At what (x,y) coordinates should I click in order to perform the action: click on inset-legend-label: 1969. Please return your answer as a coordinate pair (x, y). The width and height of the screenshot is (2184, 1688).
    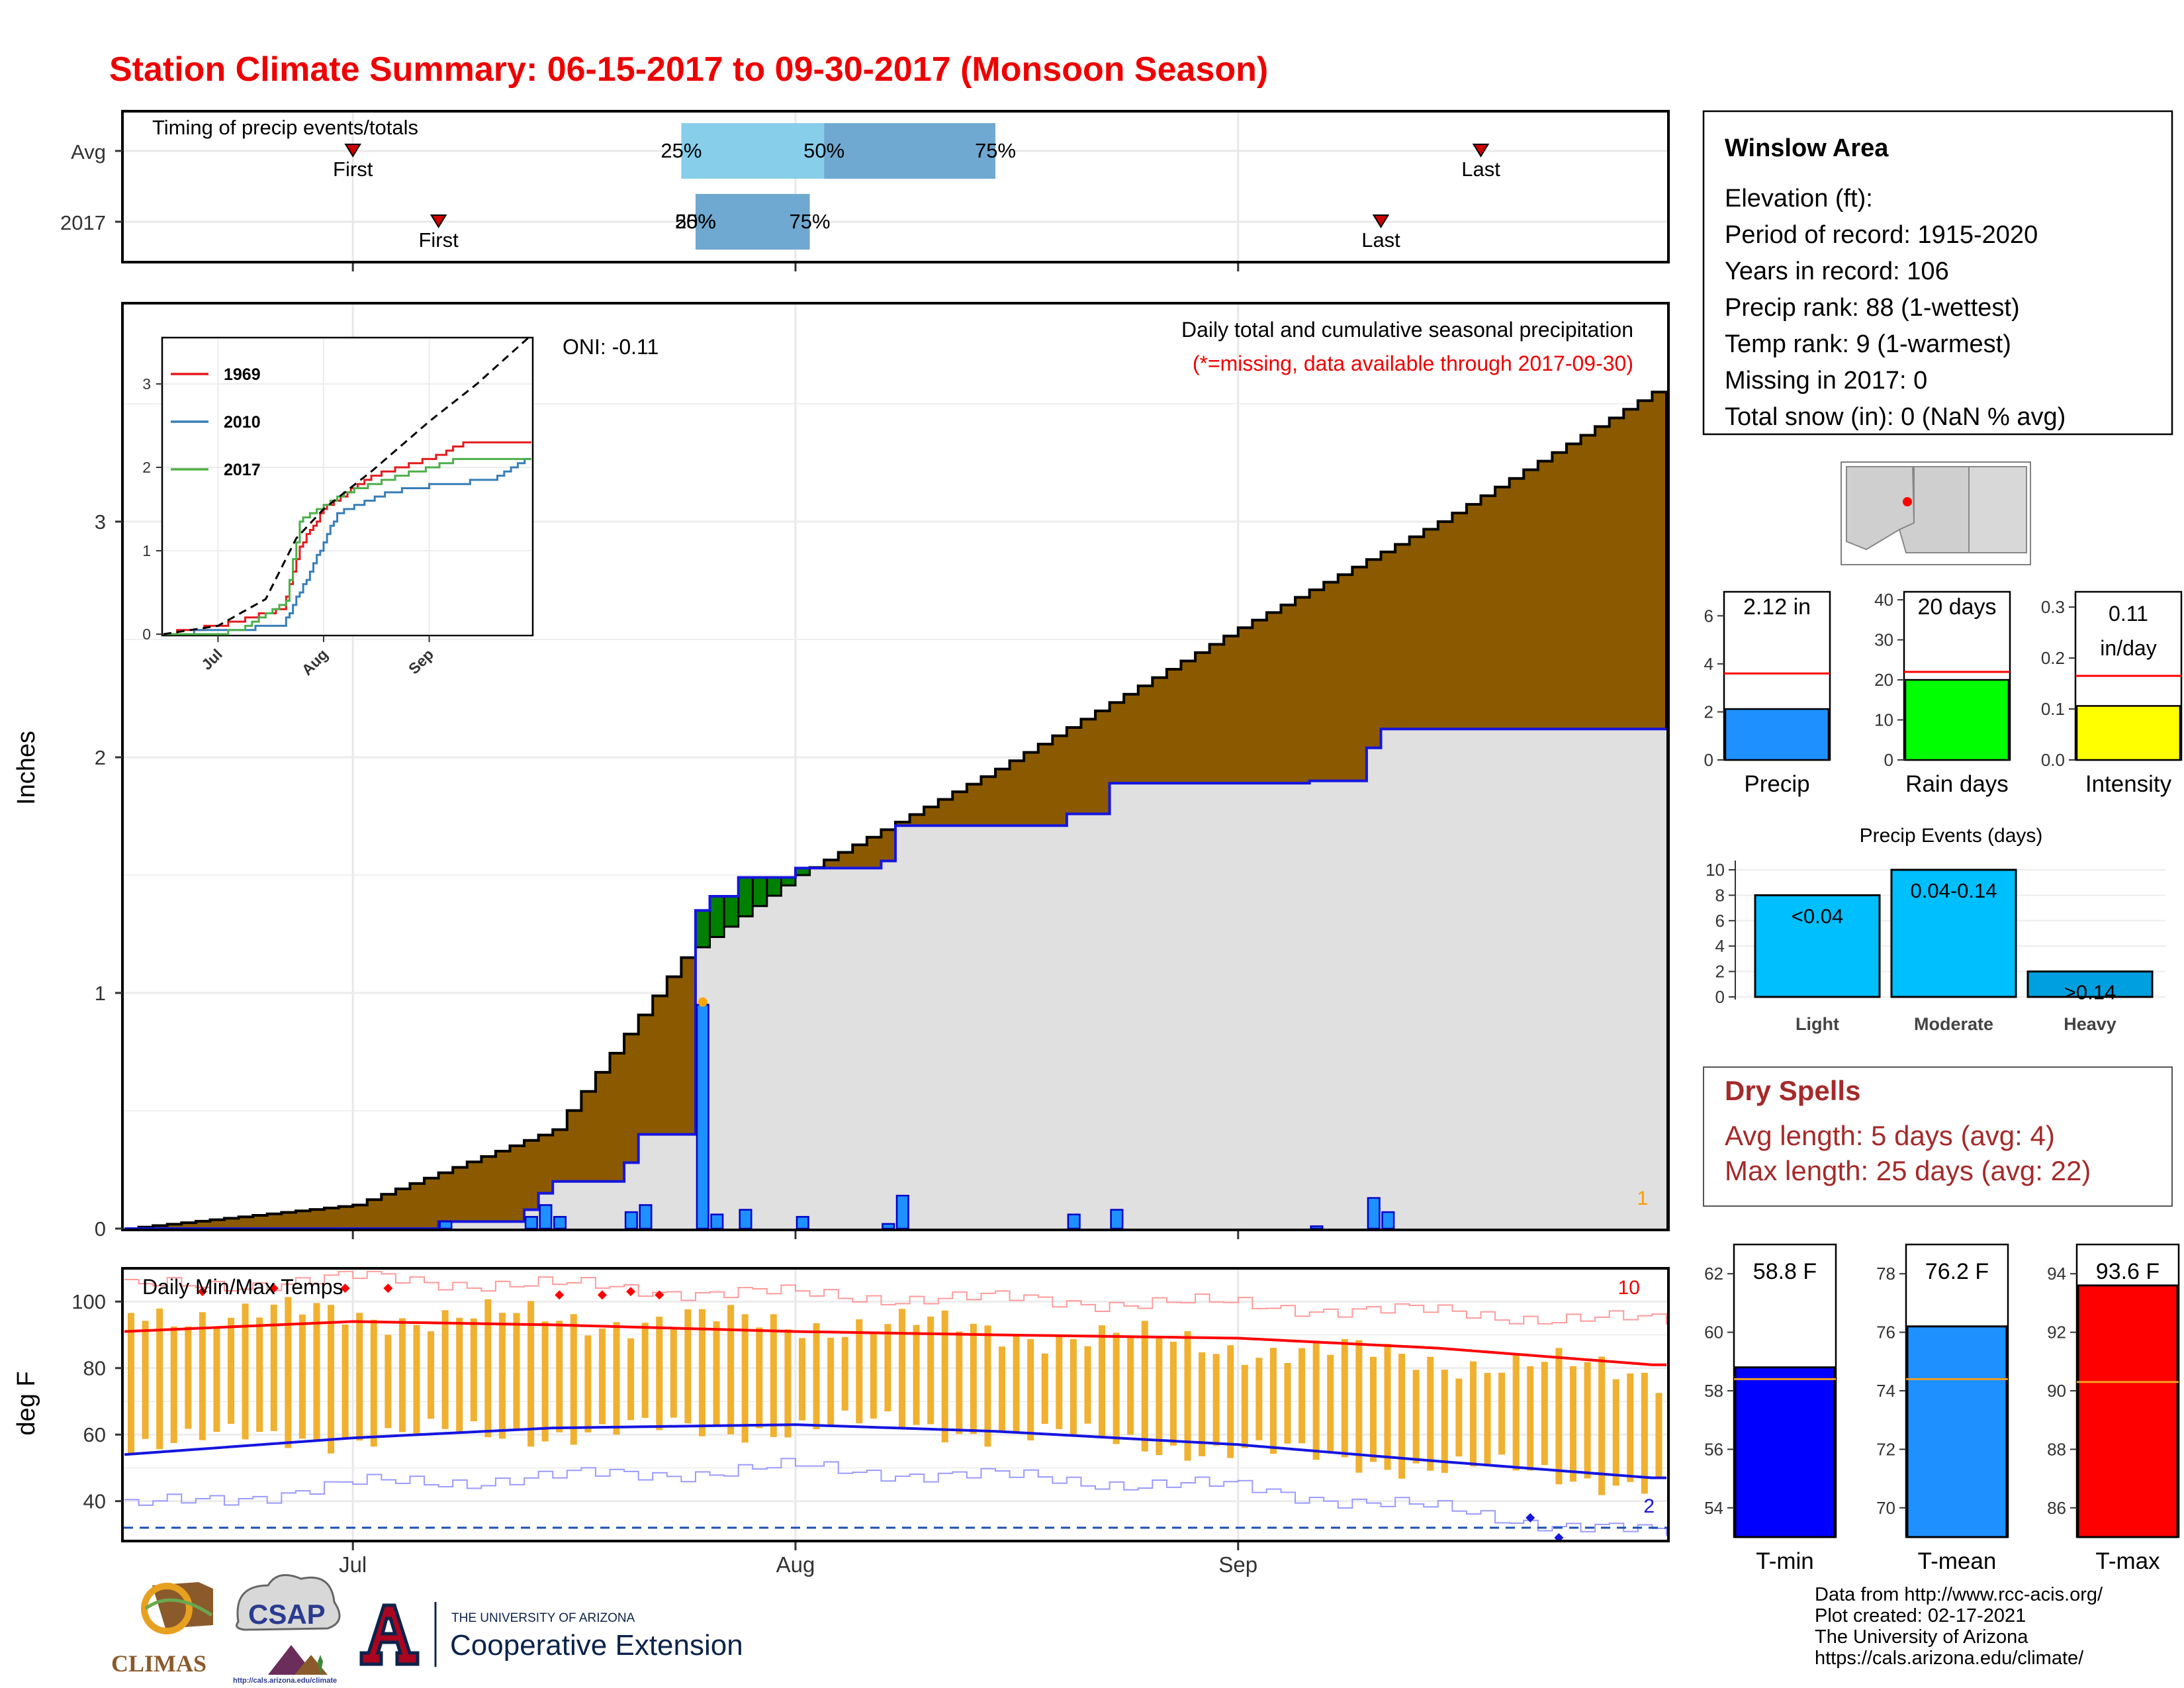
    Looking at the image, I should click on (242, 374).